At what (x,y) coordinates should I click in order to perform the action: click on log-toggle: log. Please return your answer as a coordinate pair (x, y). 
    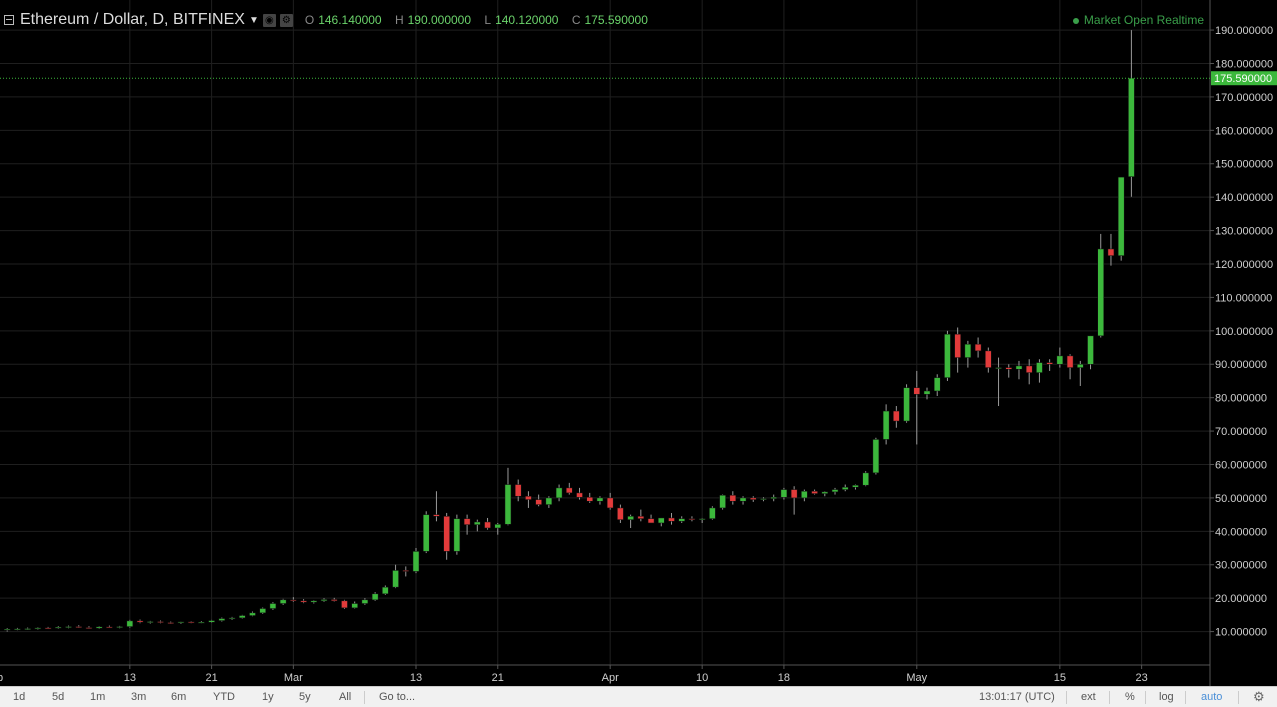
    Looking at the image, I should click on (1166, 697).